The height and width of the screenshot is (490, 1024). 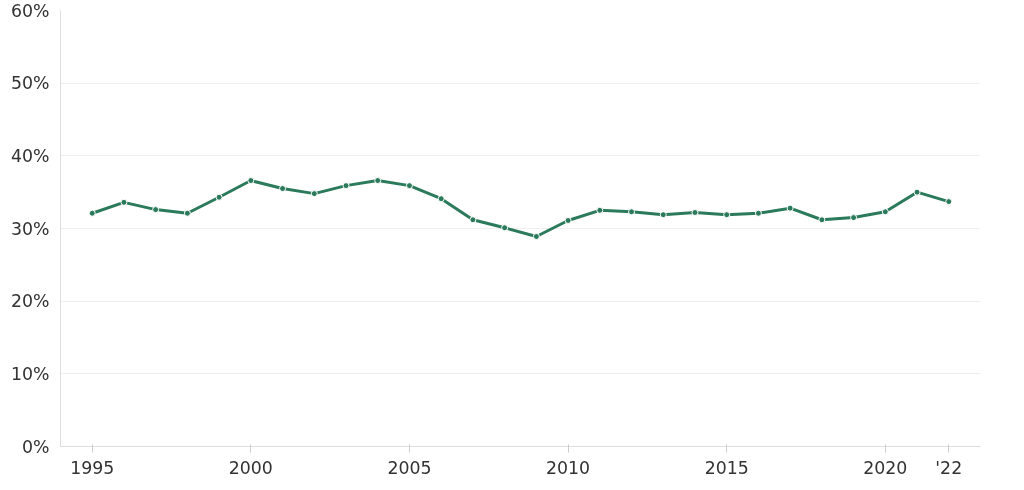 I want to click on x-tick-label: 2000, so click(x=250, y=467).